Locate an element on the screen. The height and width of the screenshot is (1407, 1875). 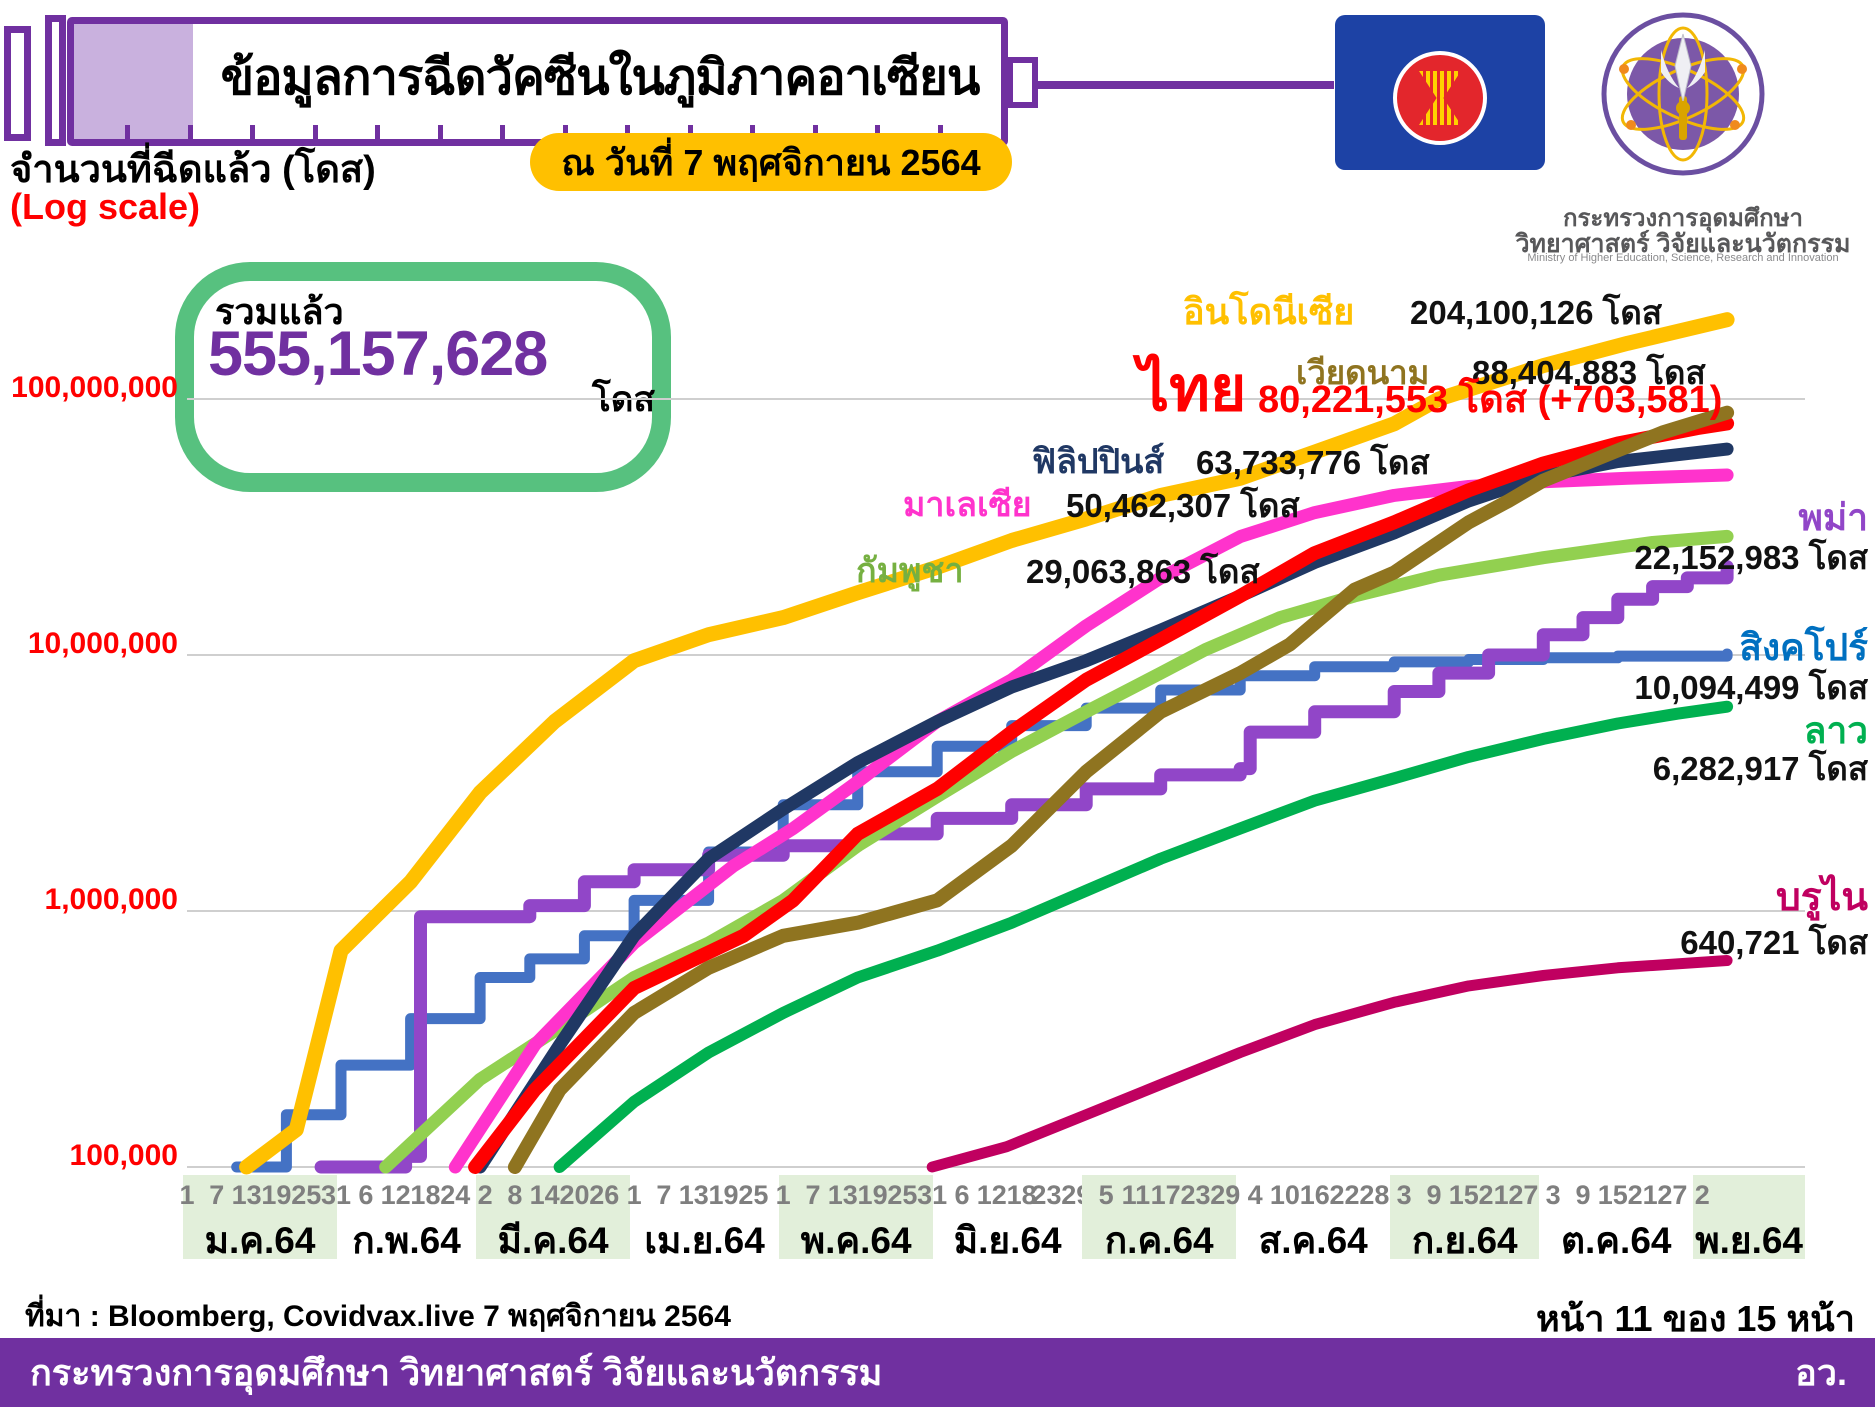
x-axis-month: ก.พ.64 is located at coordinates (406, 1218).